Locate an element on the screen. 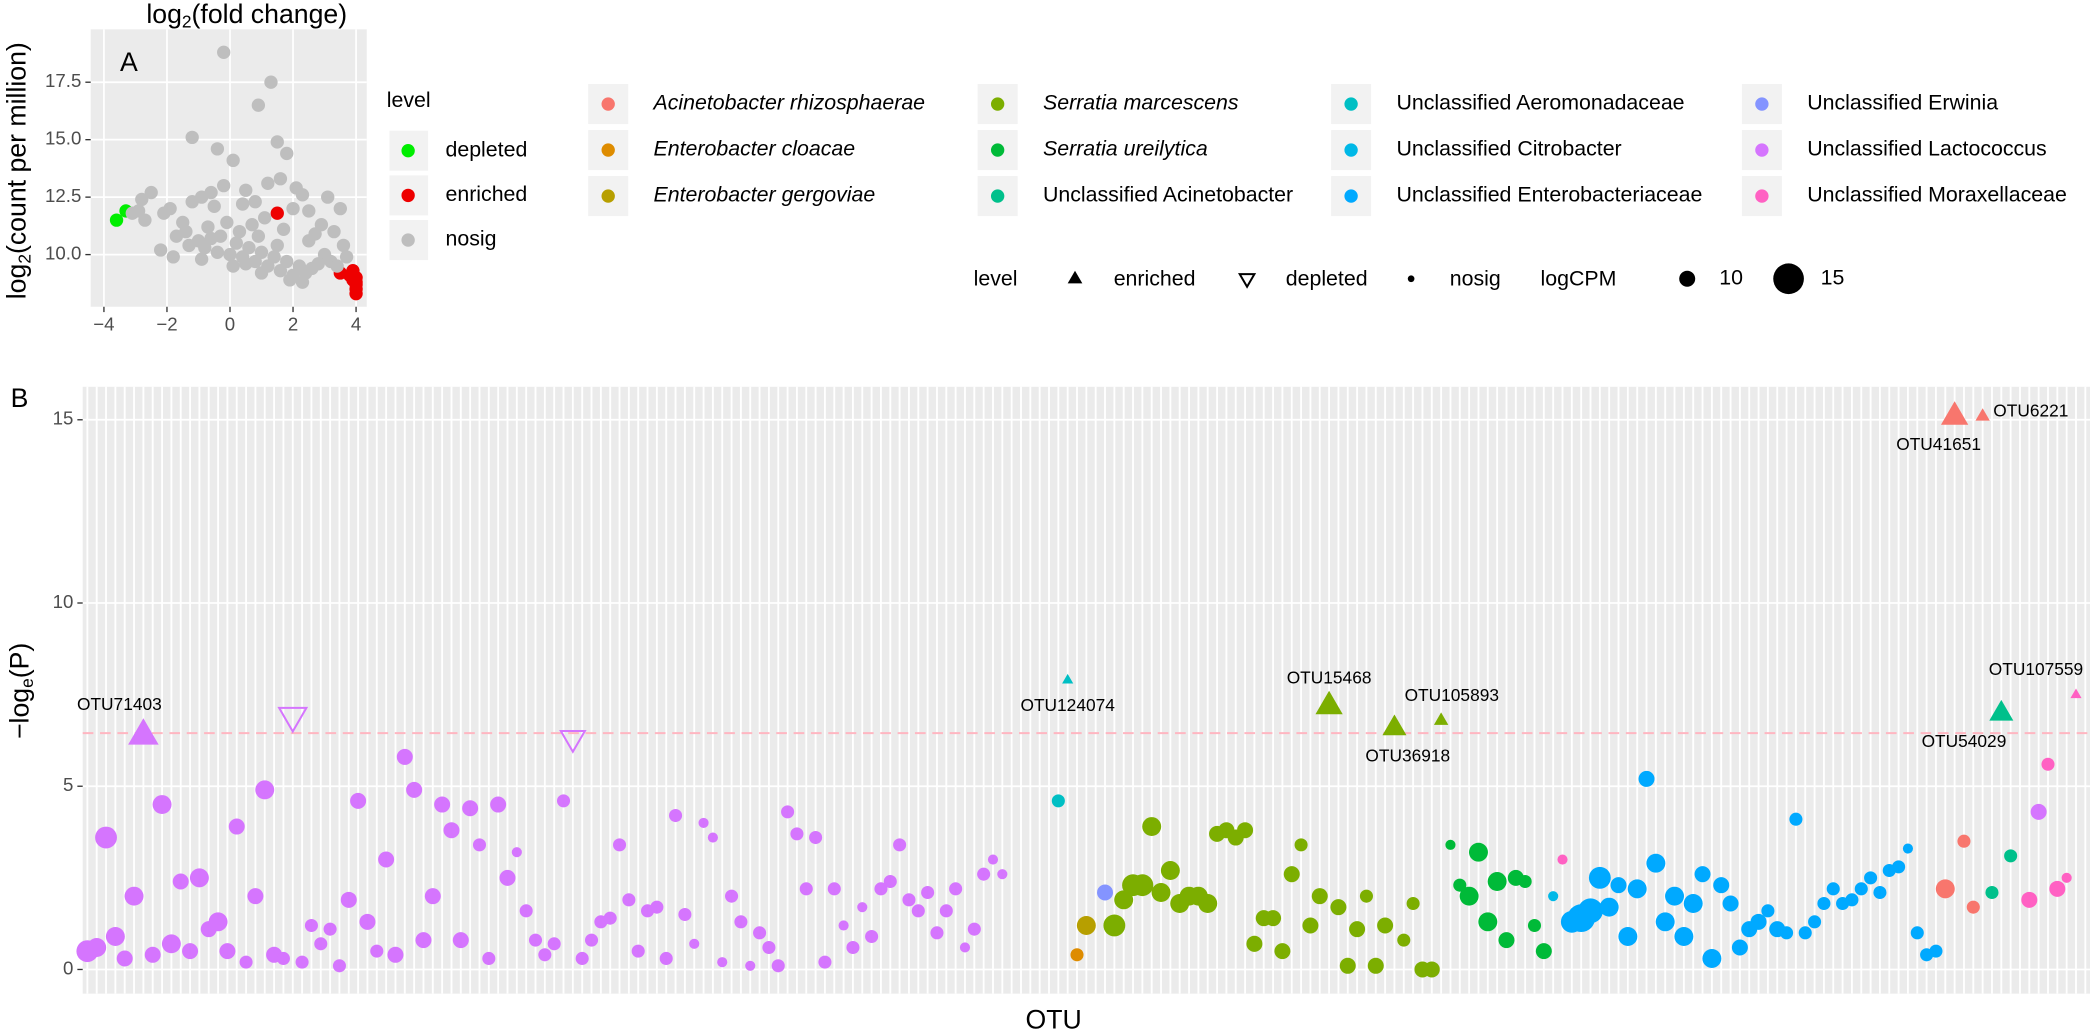 This screenshot has width=2090, height=1035. legend-label: Unclassified Citrobacter is located at coordinates (1508, 149).